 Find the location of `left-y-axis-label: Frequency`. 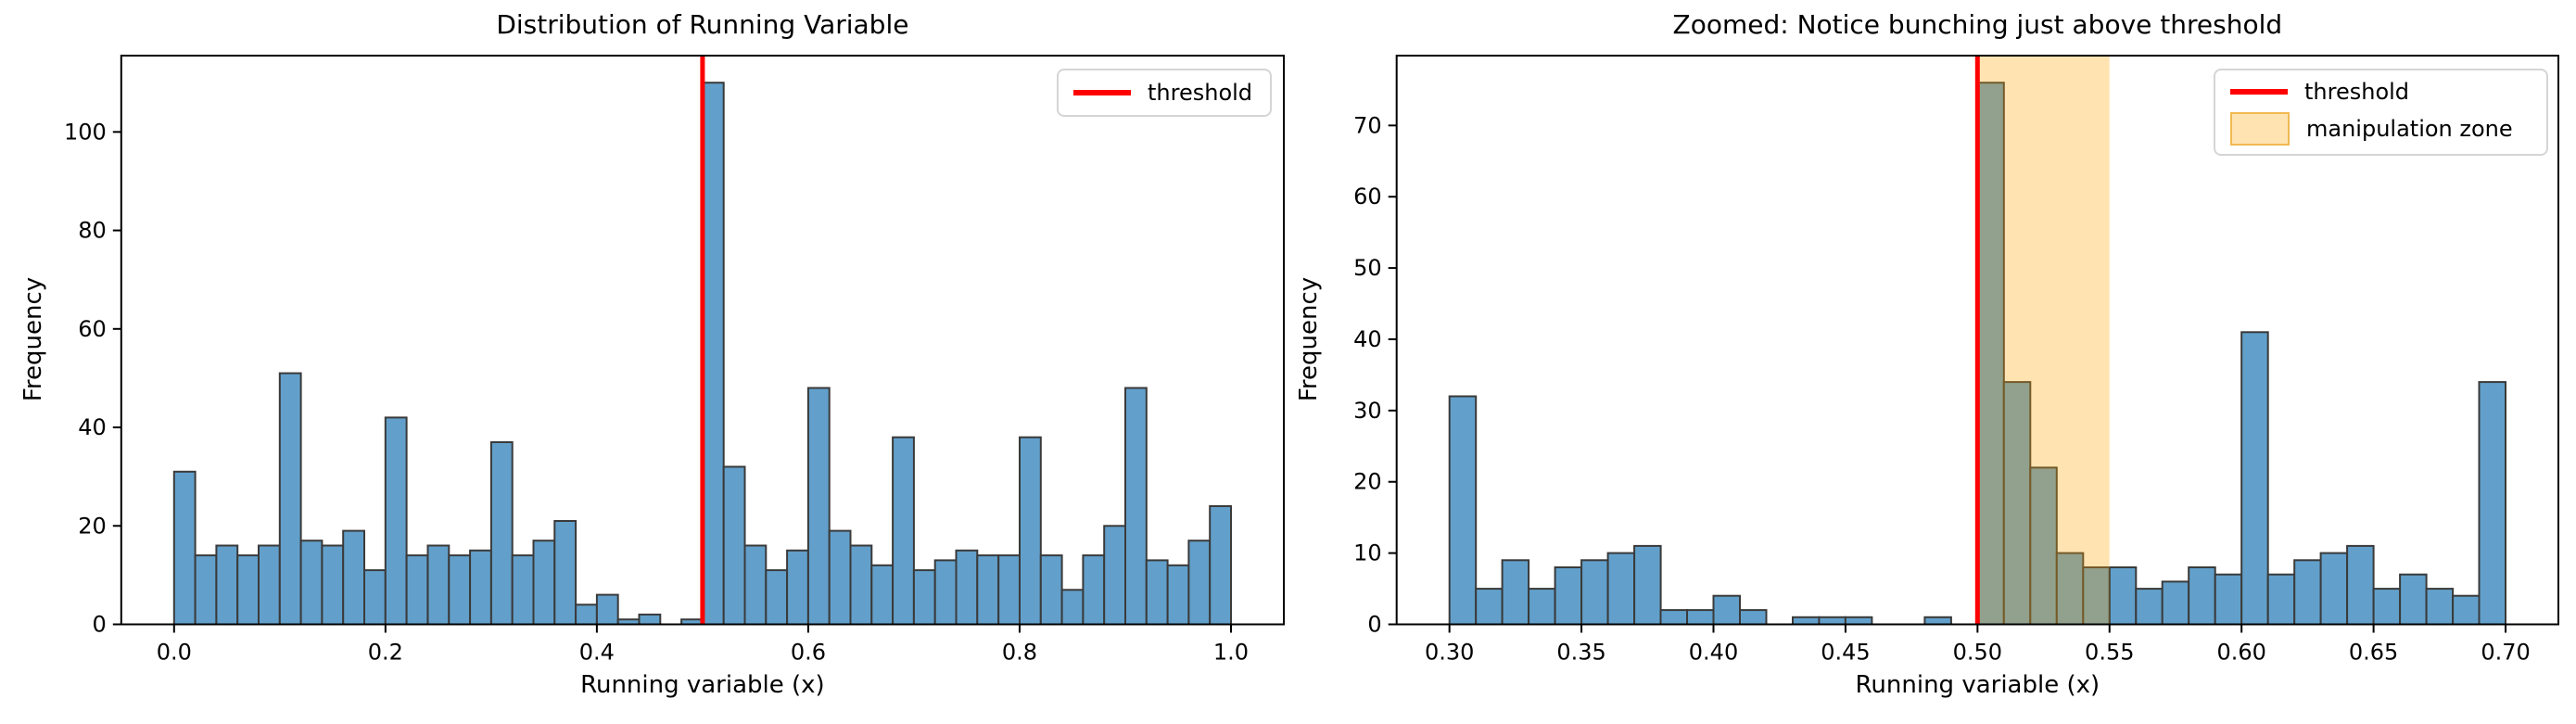

left-y-axis-label: Frequency is located at coordinates (33, 339).